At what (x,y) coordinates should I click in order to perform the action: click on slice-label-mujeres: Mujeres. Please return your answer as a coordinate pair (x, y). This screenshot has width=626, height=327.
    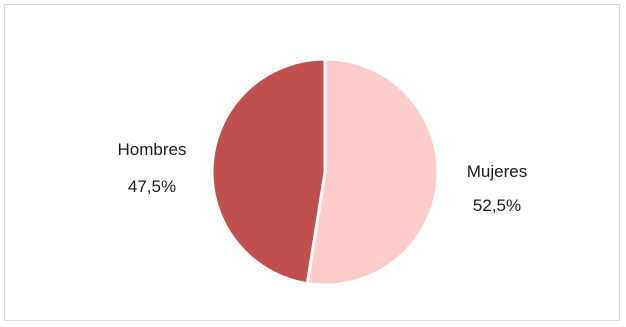
    Looking at the image, I should click on (497, 171).